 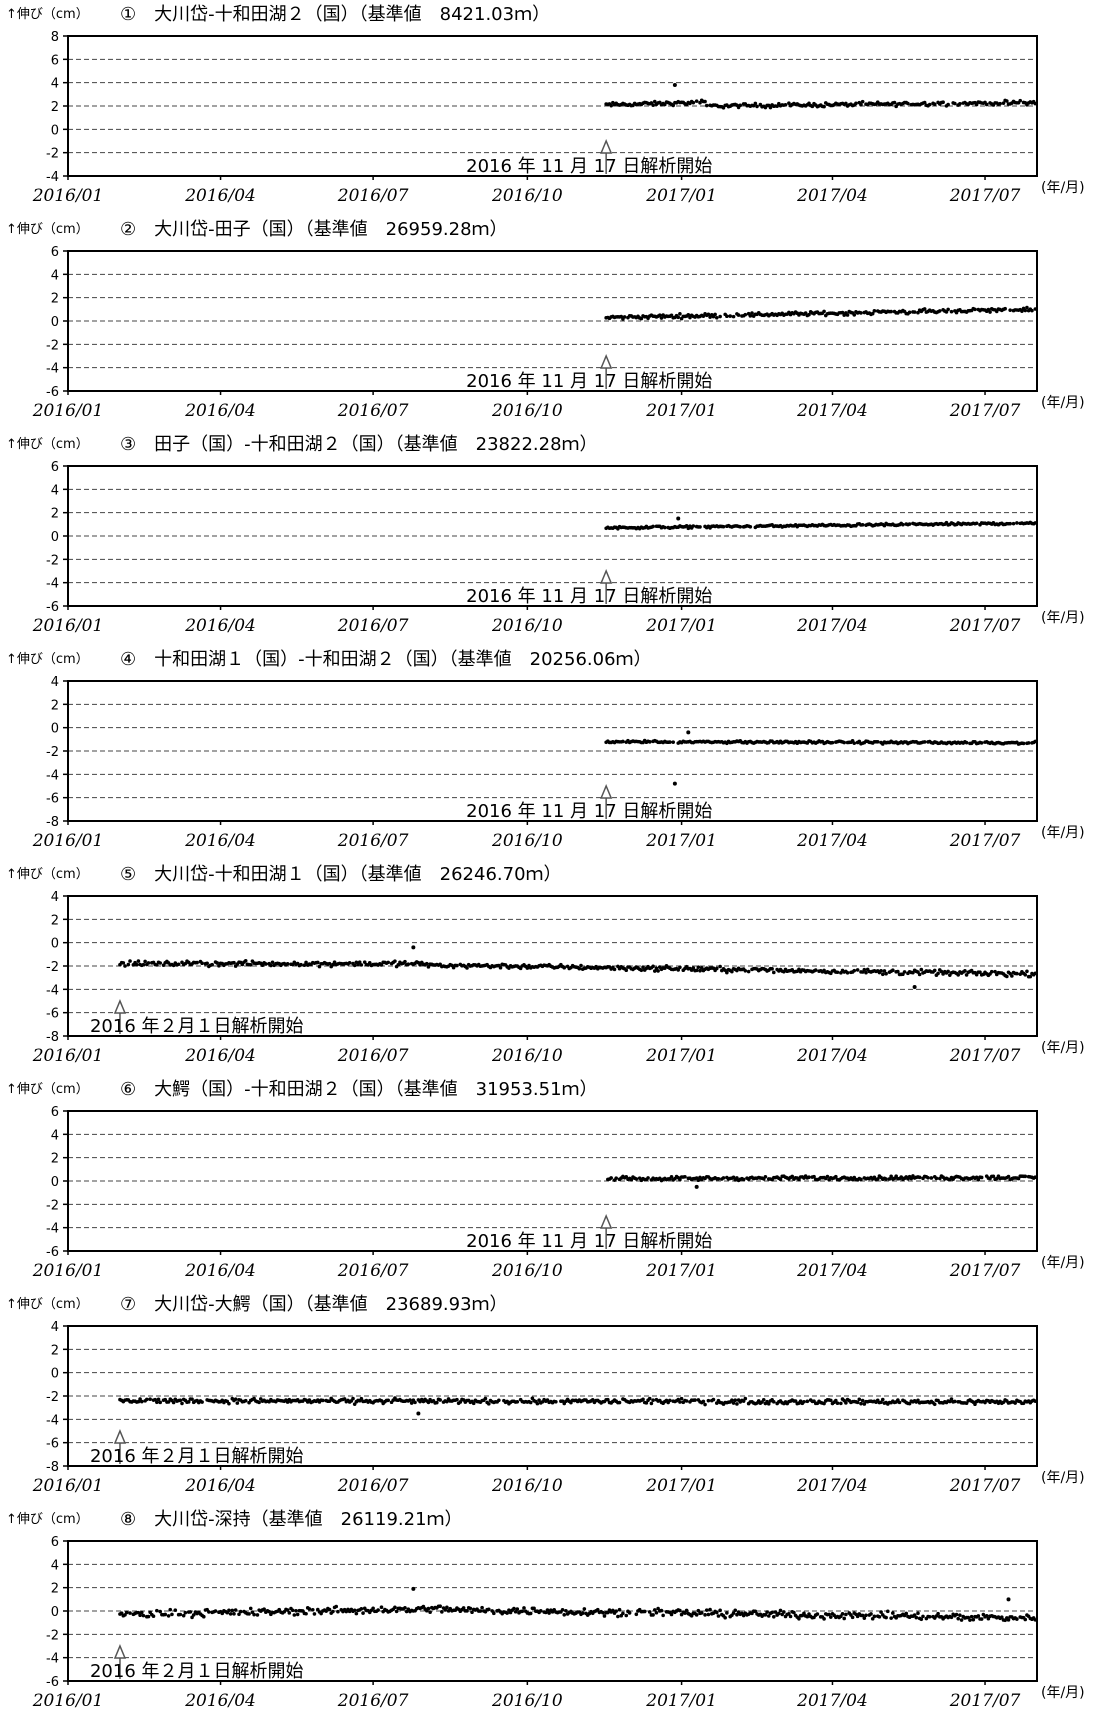 What do you see at coordinates (47, 1519) in the screenshot?
I see `y-axis-label: ↑伸び（cm）` at bounding box center [47, 1519].